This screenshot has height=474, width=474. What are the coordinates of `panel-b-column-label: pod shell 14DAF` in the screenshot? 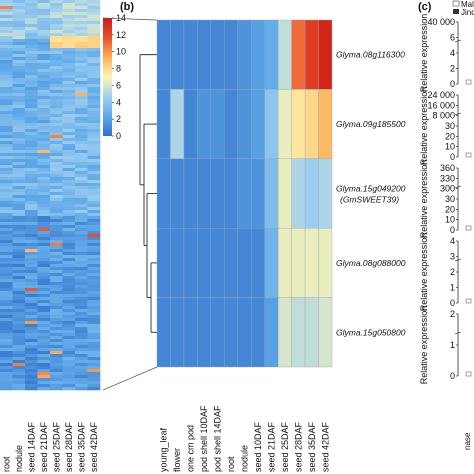 It's located at (218, 438).